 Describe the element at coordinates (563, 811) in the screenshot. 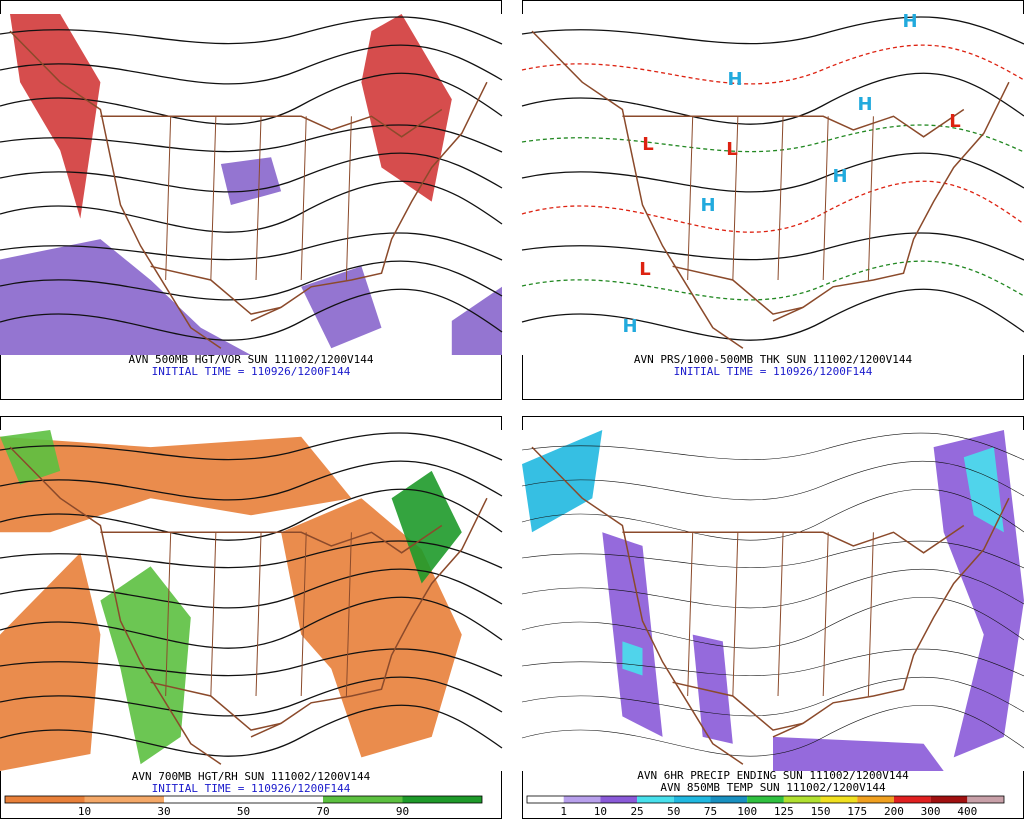

I see `colorbar-label: 1` at that location.